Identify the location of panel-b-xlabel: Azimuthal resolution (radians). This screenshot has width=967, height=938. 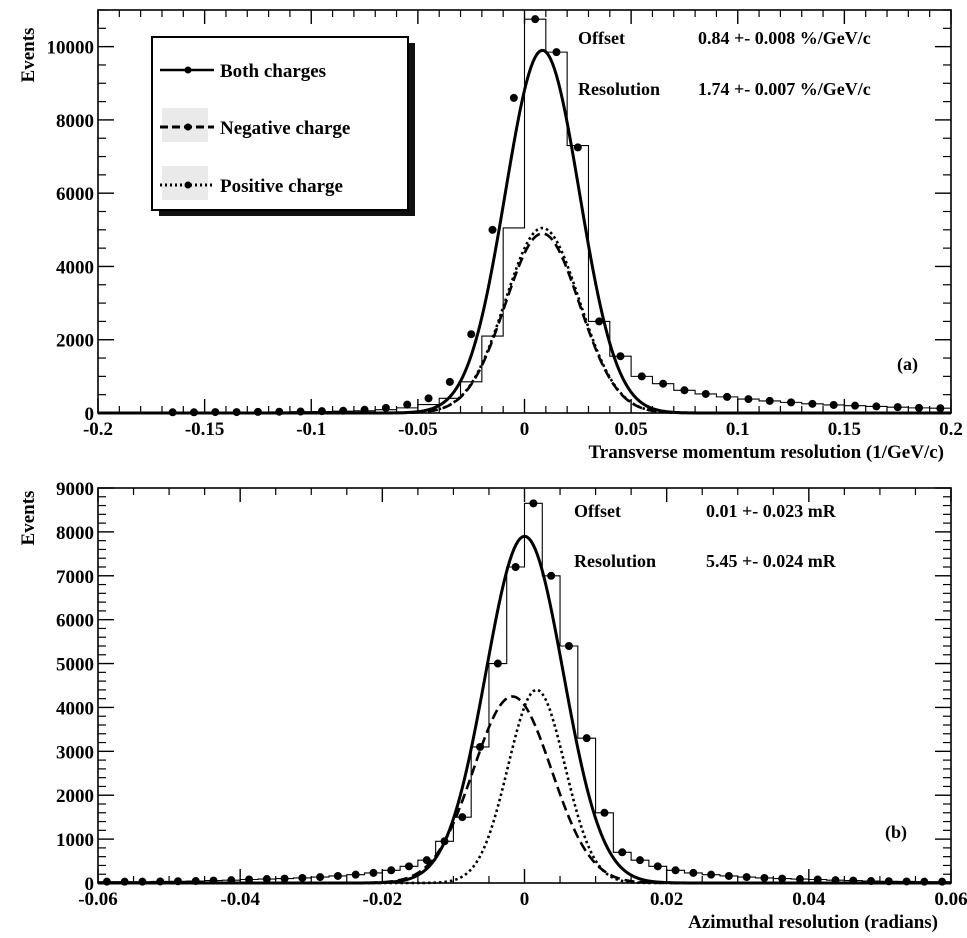
(813, 922).